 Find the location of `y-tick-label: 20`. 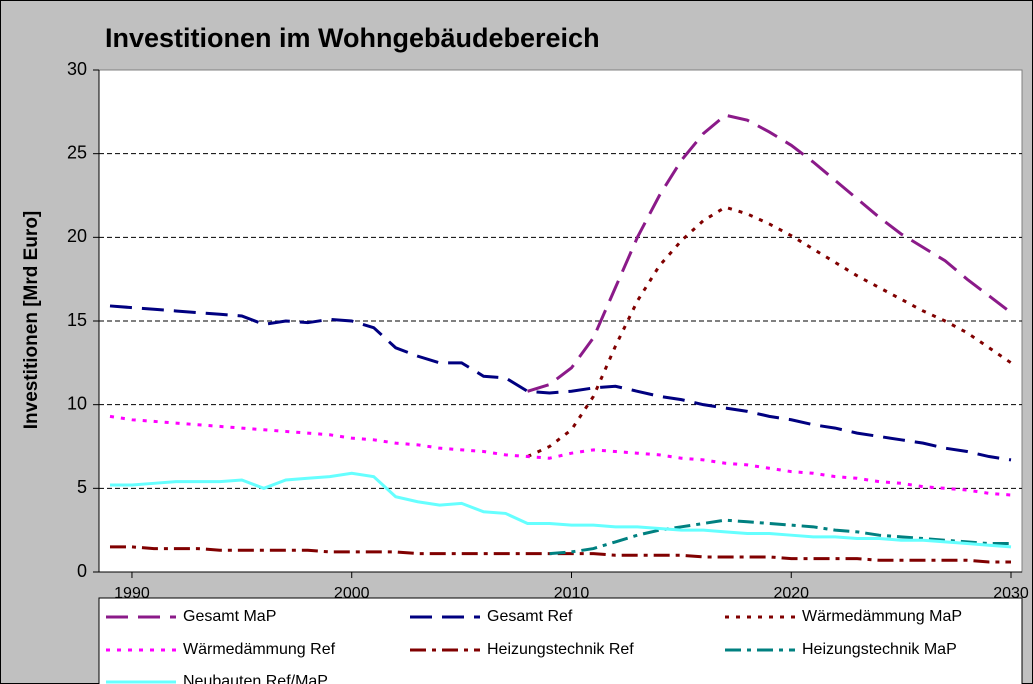

y-tick-label: 20 is located at coordinates (77, 236).